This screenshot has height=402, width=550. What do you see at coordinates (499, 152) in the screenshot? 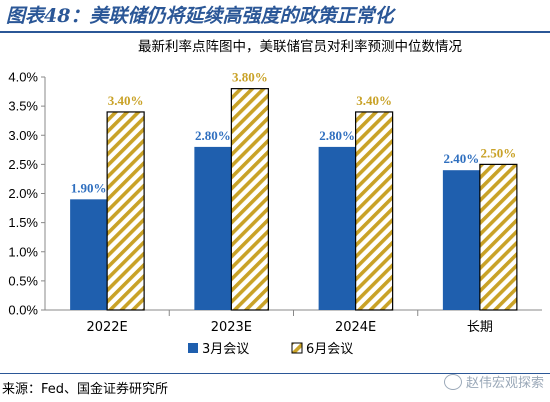
I see `data-label: 2.50%` at bounding box center [499, 152].